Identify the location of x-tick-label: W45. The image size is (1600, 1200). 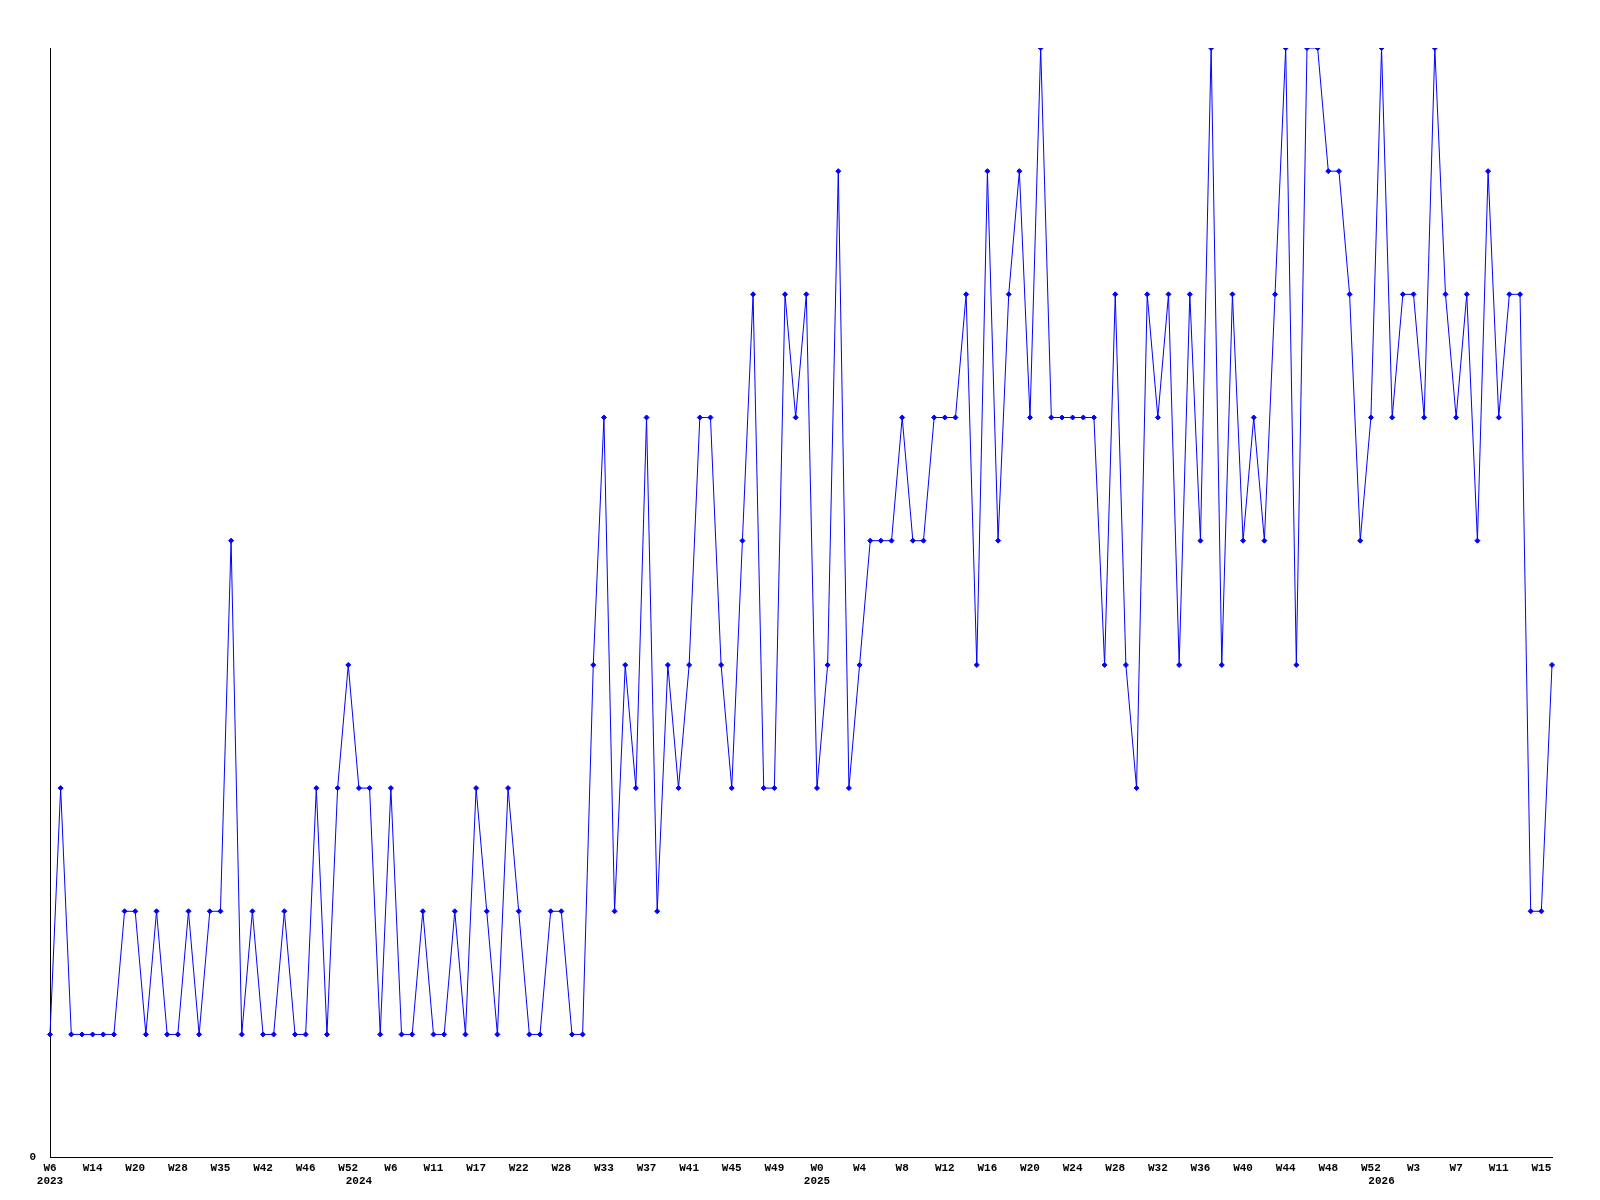
(732, 1167).